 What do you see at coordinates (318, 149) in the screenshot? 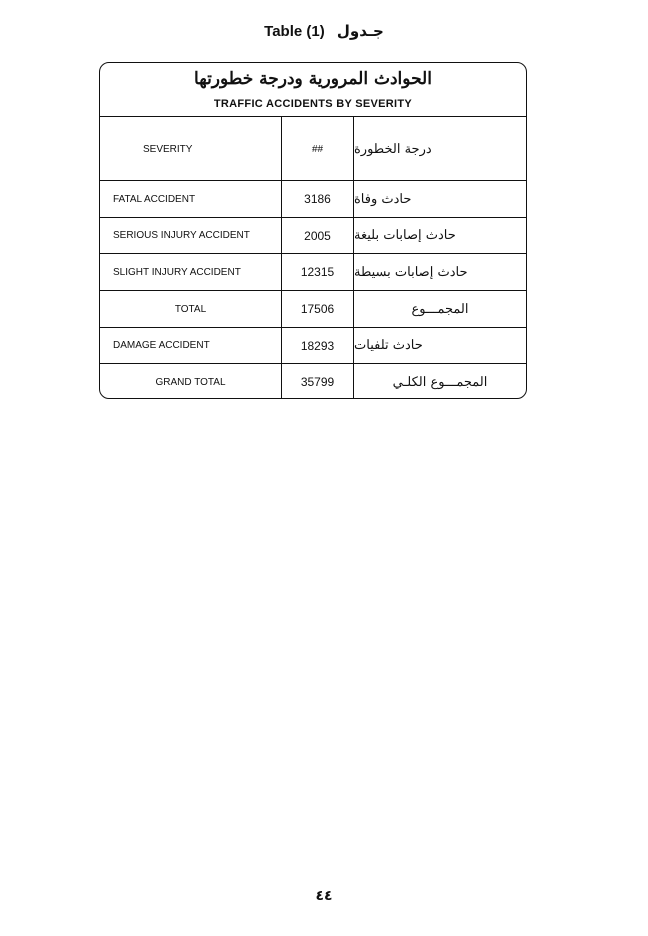
I see `header-count: ##` at bounding box center [318, 149].